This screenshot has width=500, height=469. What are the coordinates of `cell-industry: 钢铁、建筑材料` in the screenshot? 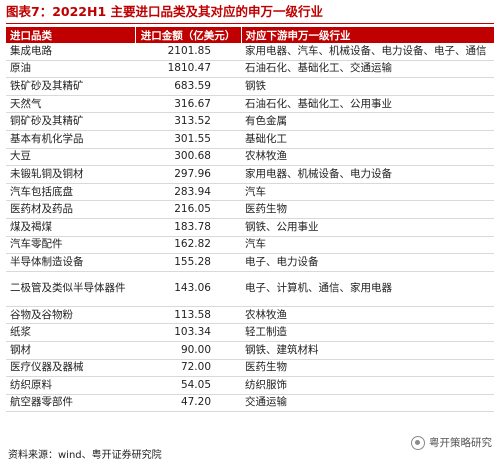 It's located at (367, 350).